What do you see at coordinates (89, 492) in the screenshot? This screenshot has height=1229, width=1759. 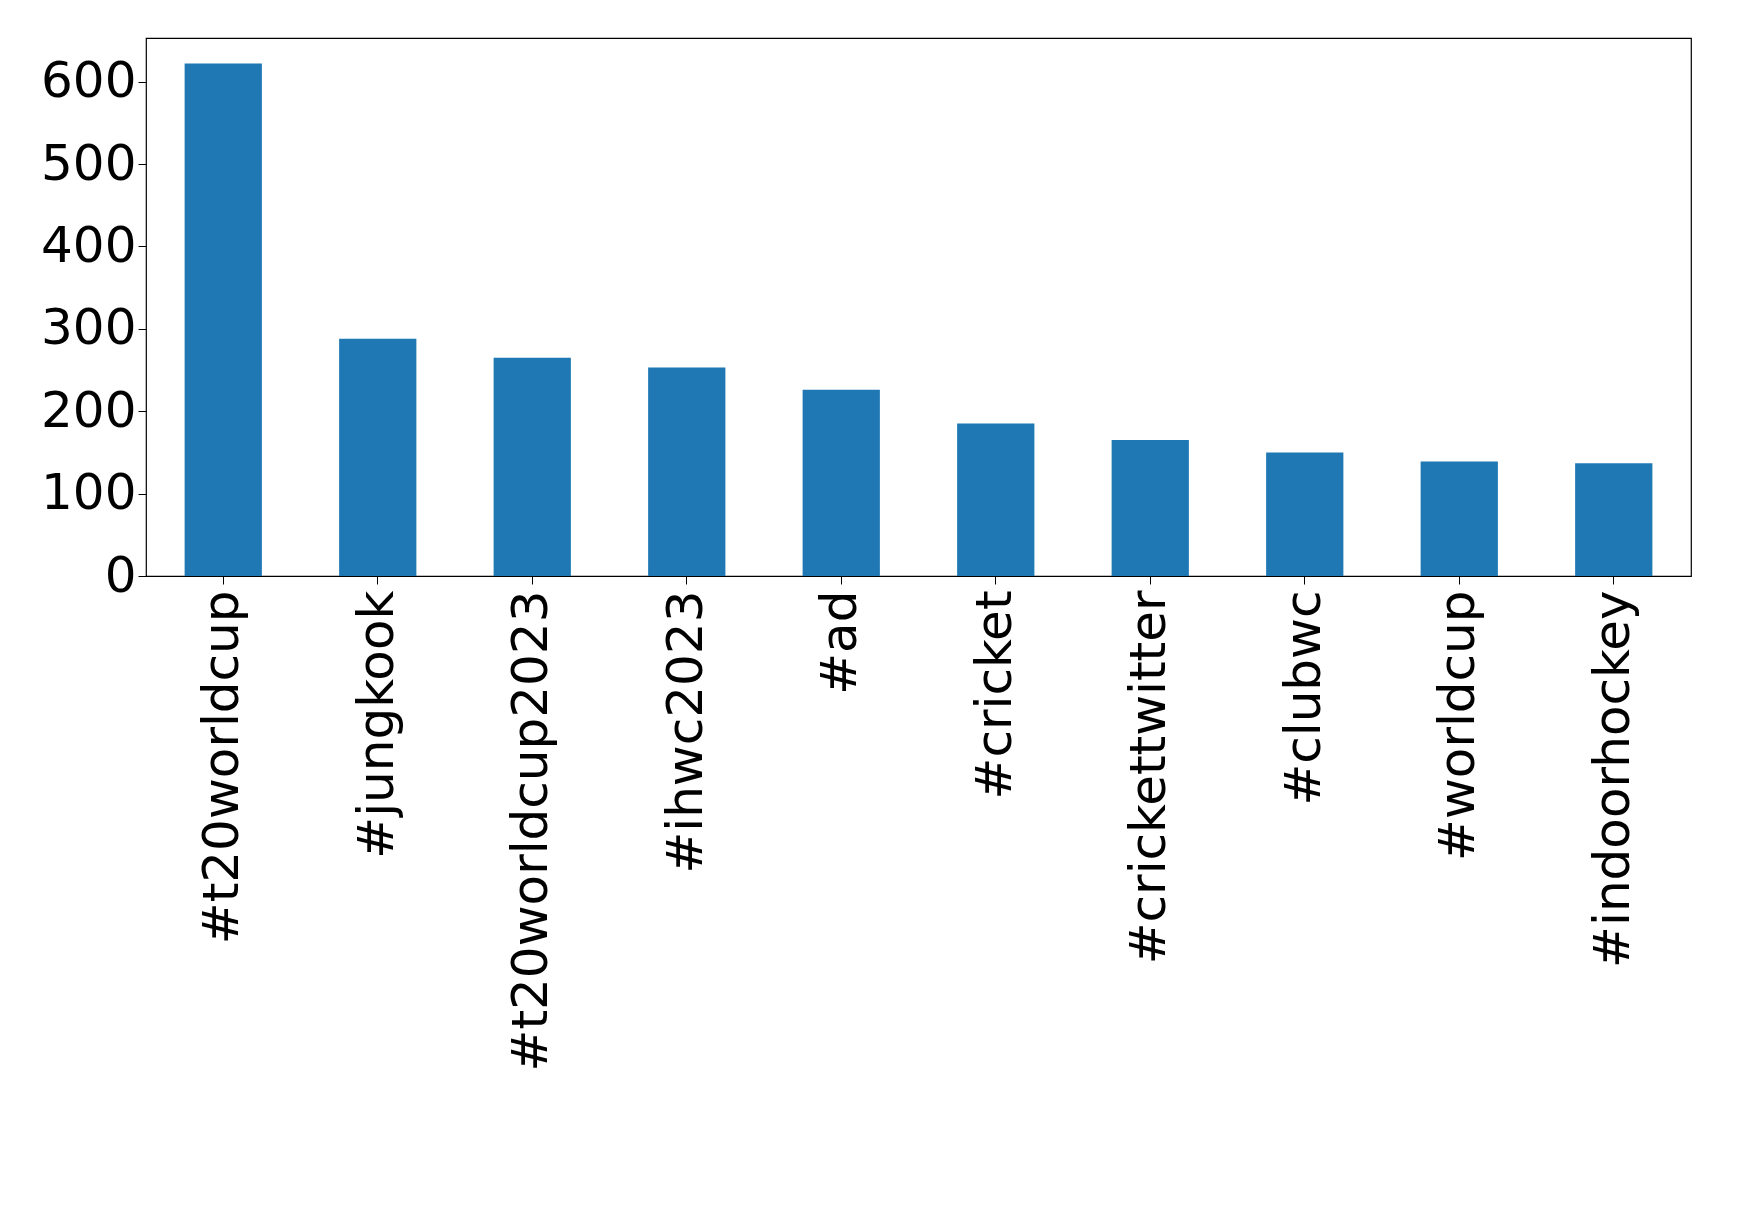 I see `y-tick-label: 100` at bounding box center [89, 492].